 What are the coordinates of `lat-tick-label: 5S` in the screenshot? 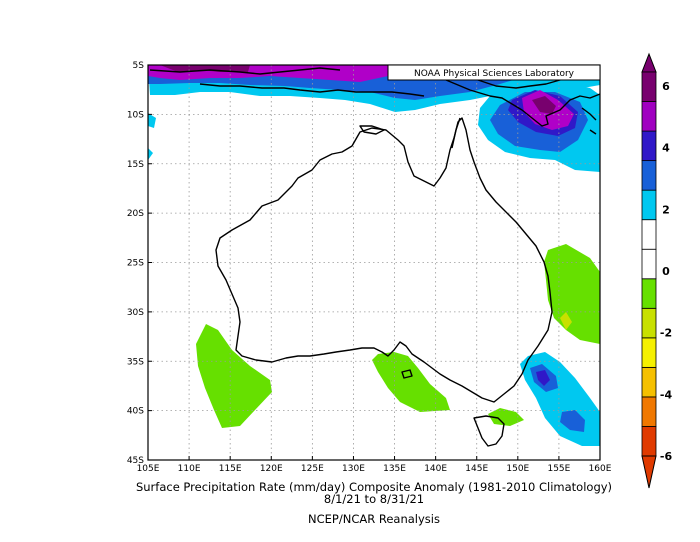 It's located at (139, 66).